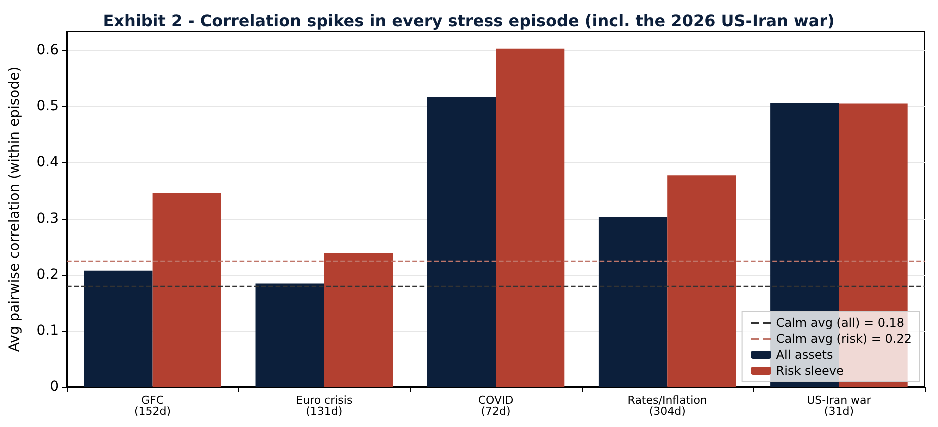 This screenshot has width=938, height=427. I want to click on y-tick-label: 0.4, so click(48, 162).